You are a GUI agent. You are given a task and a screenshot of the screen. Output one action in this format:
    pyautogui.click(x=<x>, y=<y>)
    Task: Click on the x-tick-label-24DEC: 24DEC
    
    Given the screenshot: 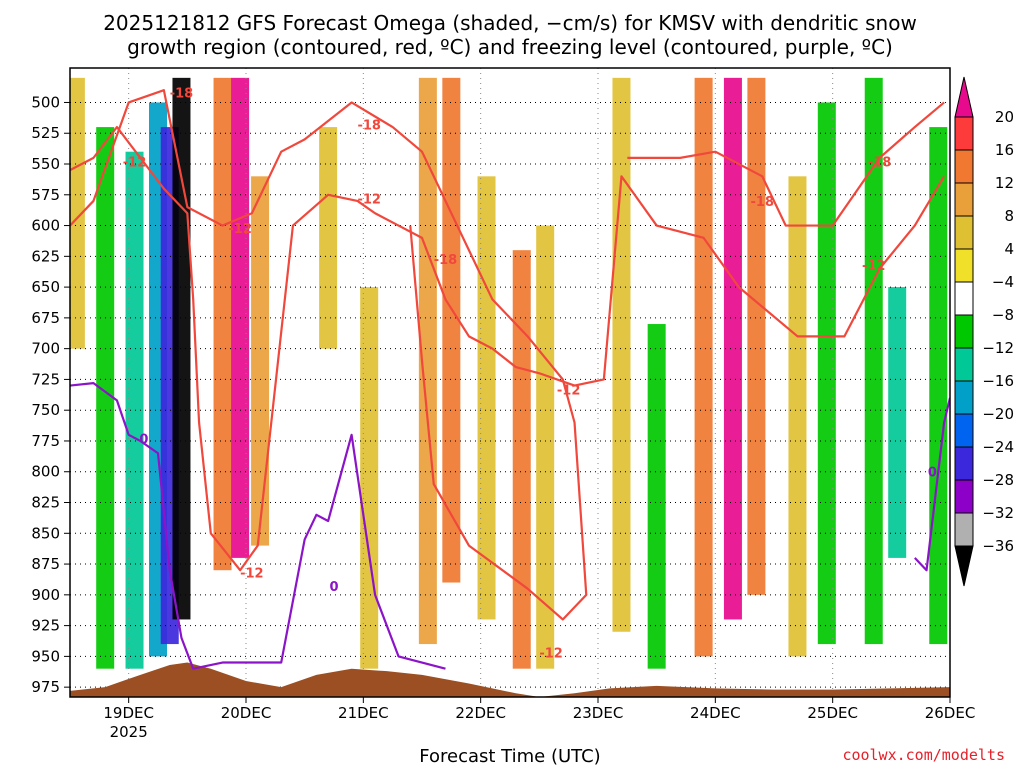 What is the action you would take?
    pyautogui.click(x=715, y=713)
    